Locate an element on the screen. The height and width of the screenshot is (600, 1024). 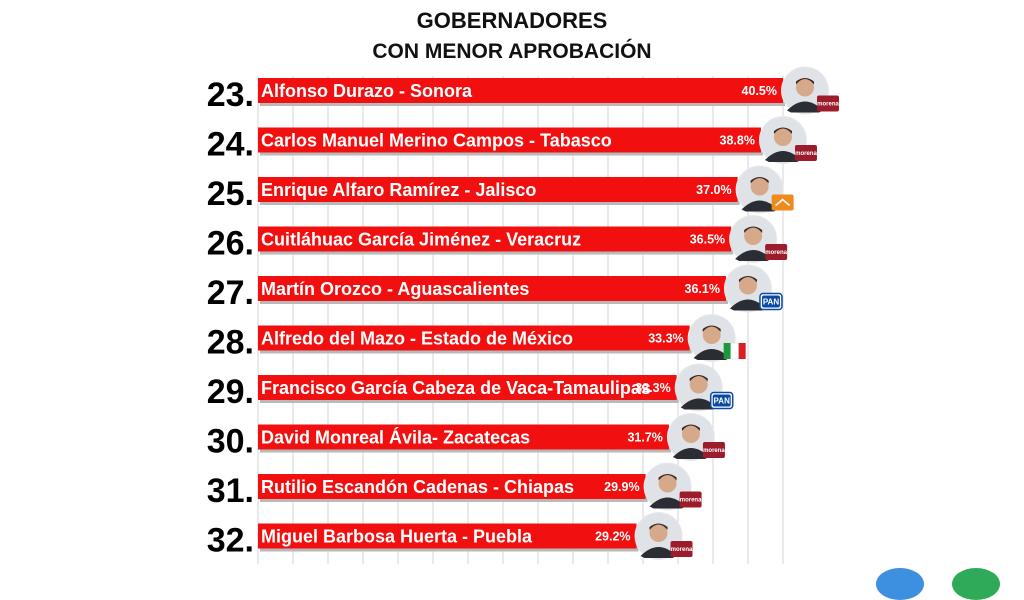
pri-logo-white is located at coordinates (734, 351).